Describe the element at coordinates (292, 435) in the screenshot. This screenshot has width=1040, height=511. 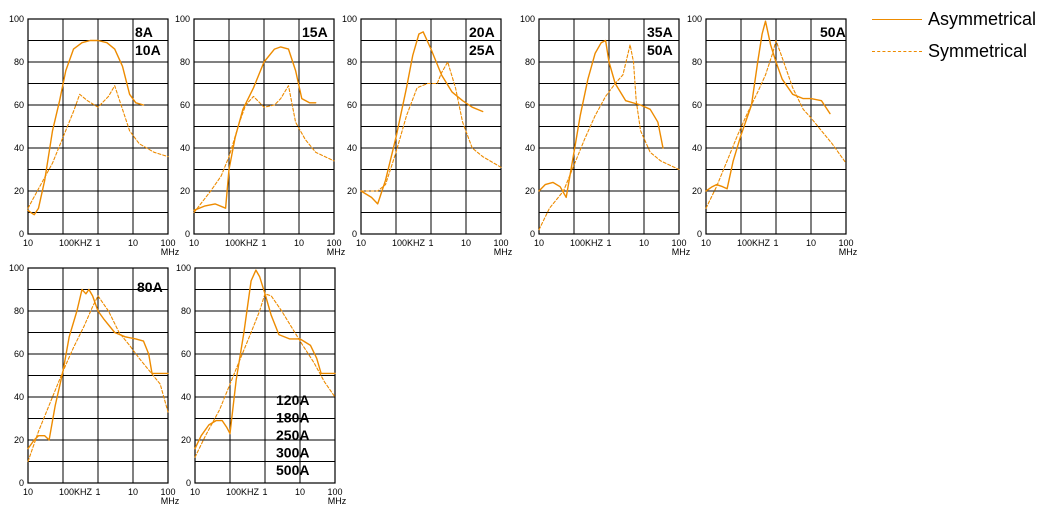
I see `rating-label: 250A` at that location.